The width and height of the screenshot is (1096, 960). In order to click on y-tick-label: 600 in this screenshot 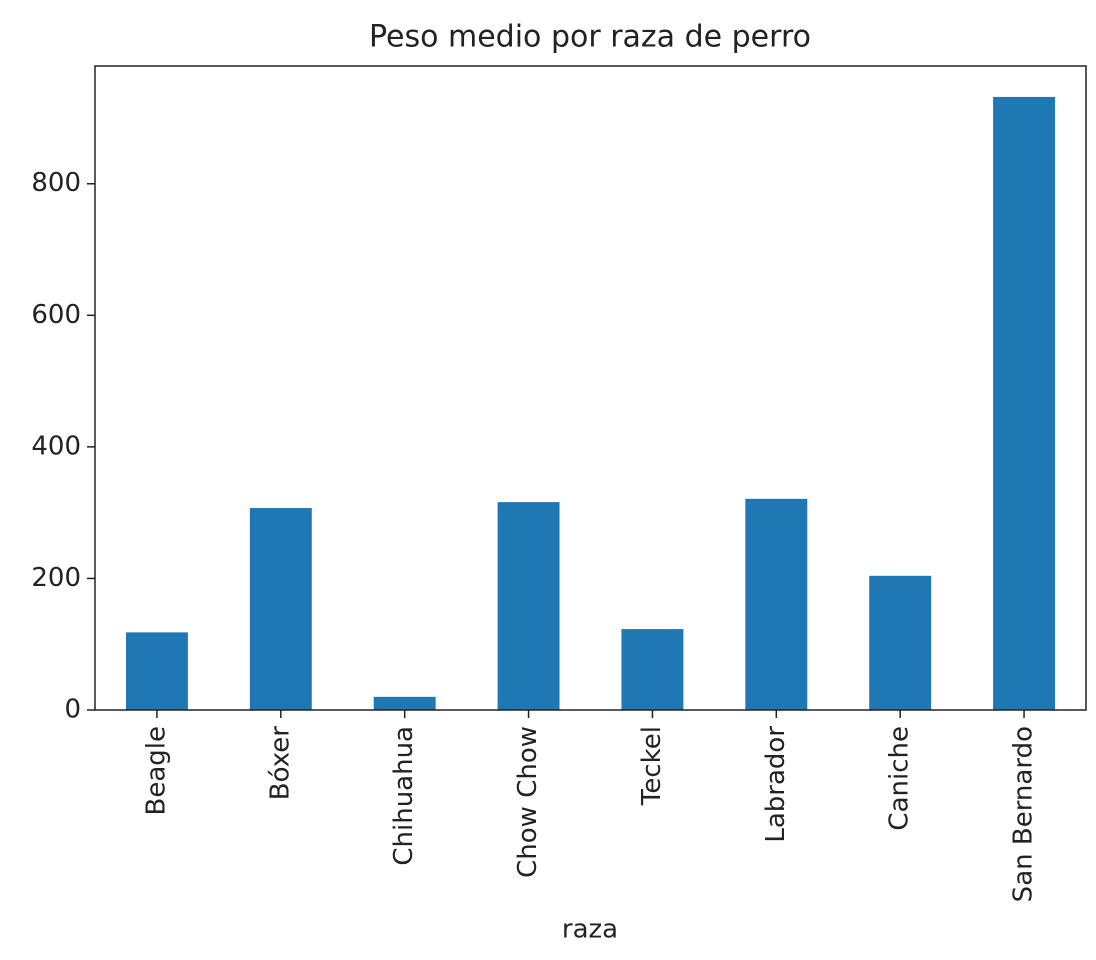, I will do `click(56, 315)`.